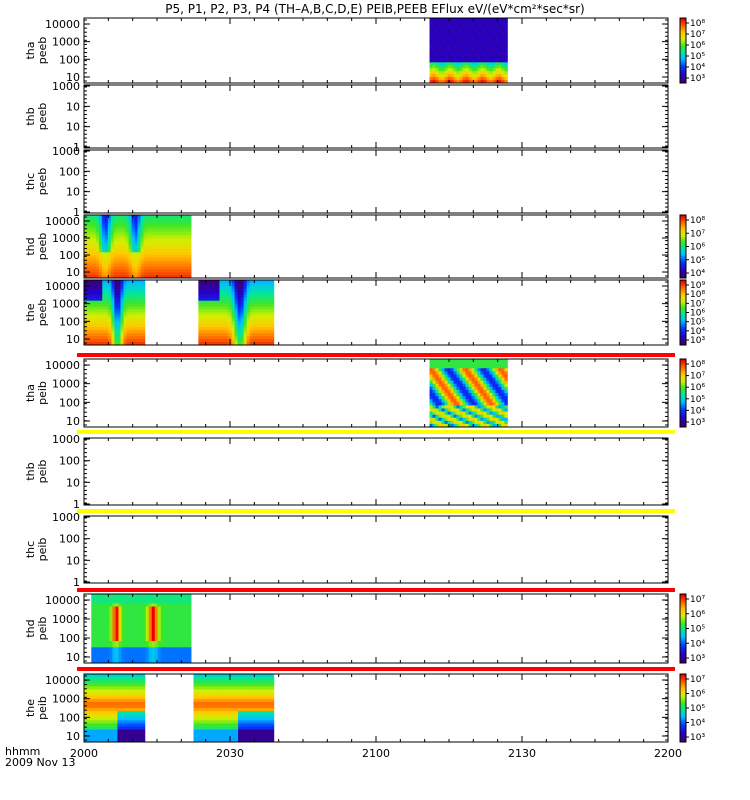  Describe the element at coordinates (697, 314) in the screenshot. I see `colorbar-tick-label: 10⁶` at that location.